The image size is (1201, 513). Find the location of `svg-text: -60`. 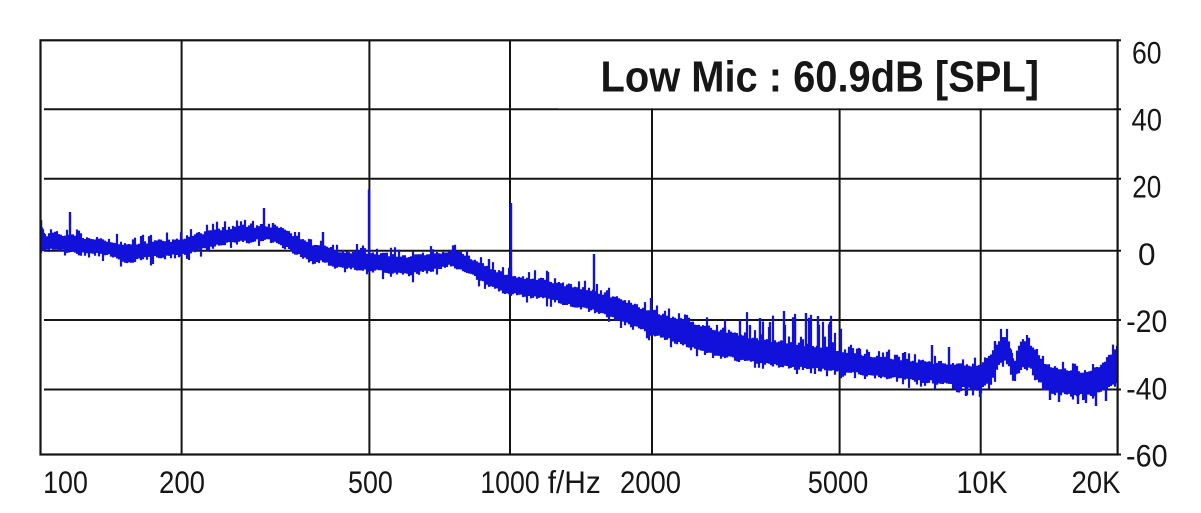

svg-text: -60 is located at coordinates (1147, 456).